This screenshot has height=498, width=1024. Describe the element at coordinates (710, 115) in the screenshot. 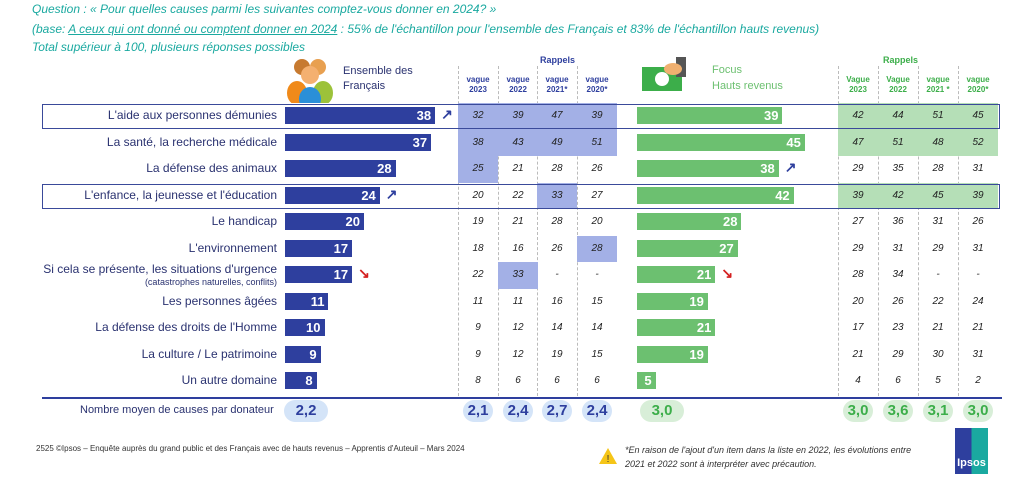

I see `bar-hr: 39` at that location.